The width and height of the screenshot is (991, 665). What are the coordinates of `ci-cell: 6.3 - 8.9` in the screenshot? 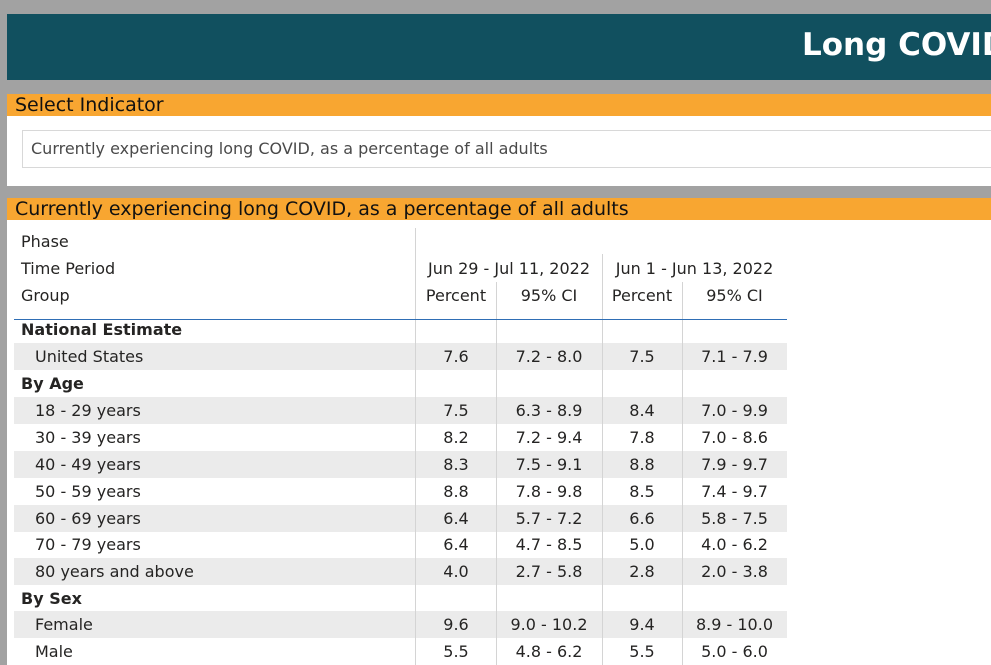 It's located at (549, 410).